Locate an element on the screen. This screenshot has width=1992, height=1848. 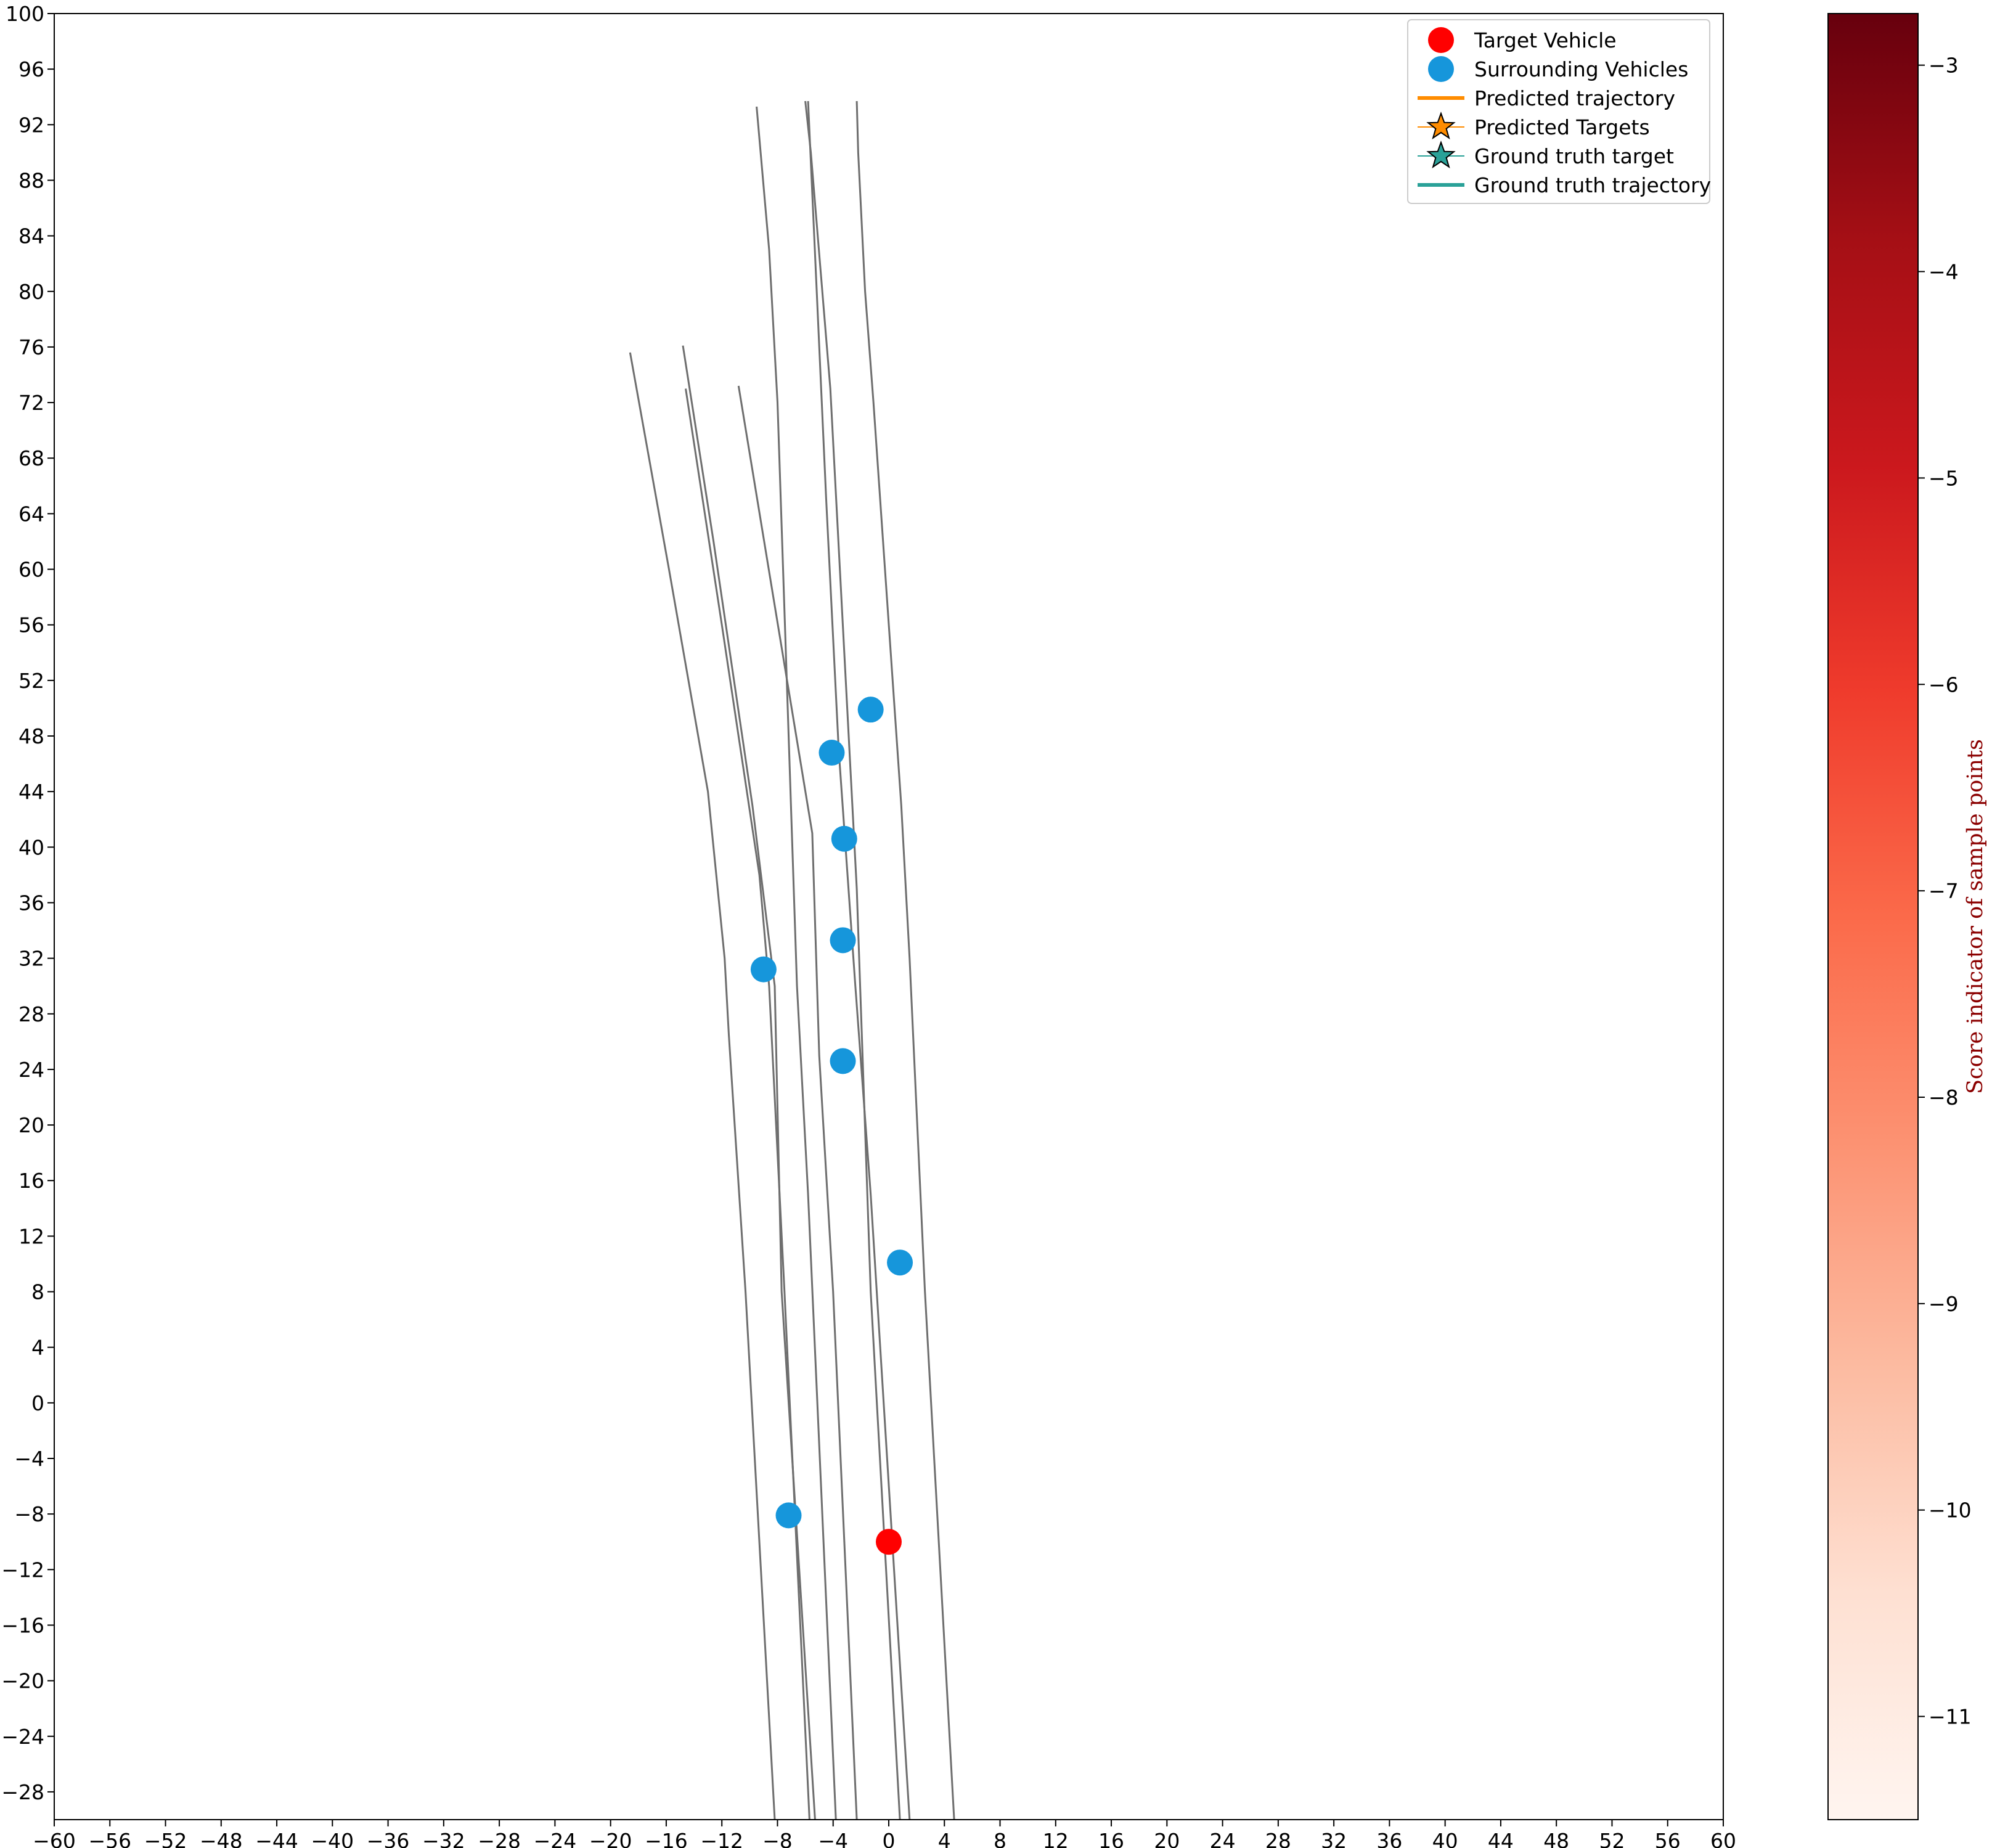
y-tick-label: −4 is located at coordinates (29, 1459).